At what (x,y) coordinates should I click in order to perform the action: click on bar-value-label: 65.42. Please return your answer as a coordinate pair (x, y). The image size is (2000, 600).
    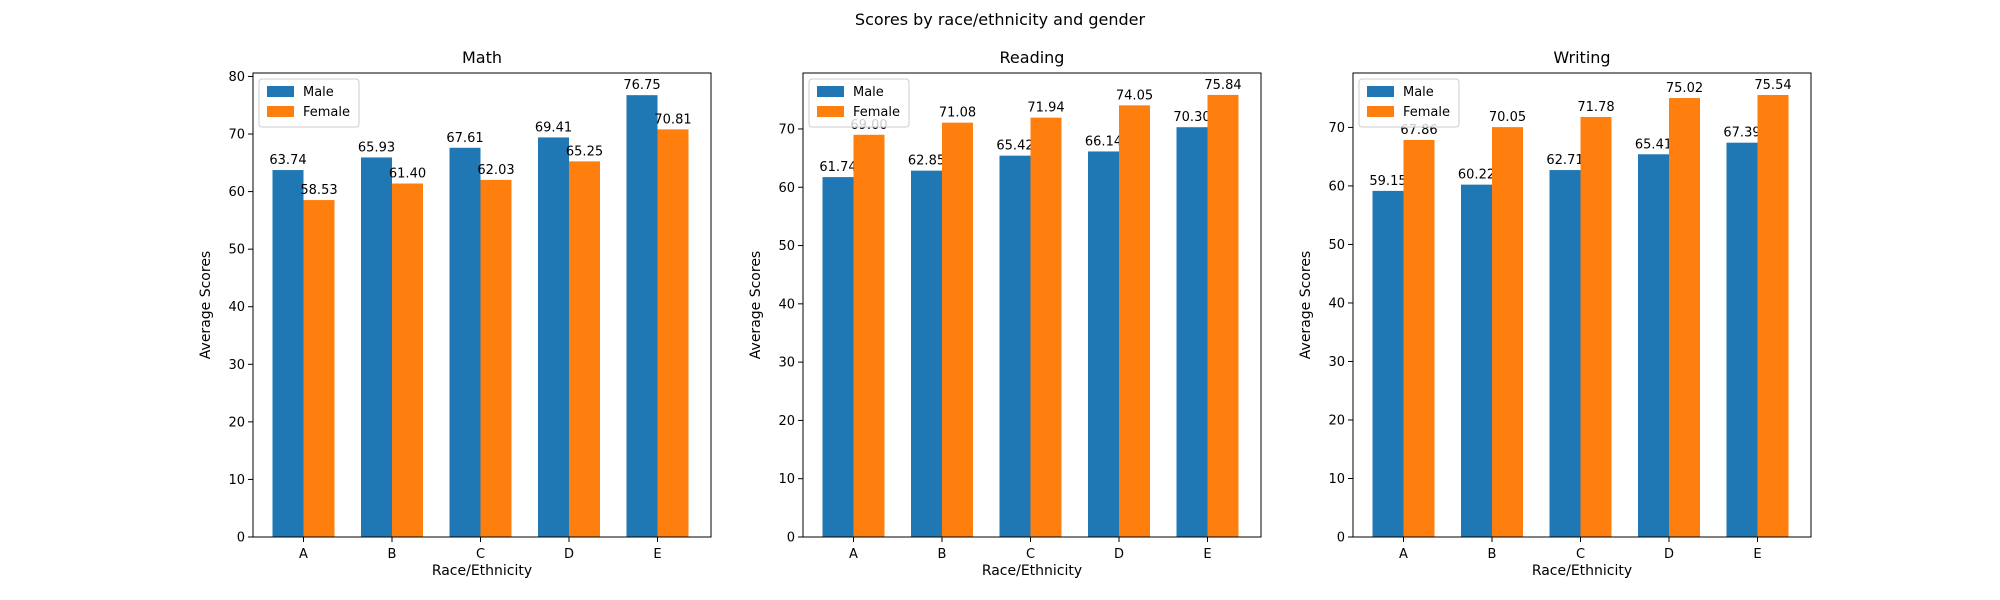
    Looking at the image, I should click on (1014, 146).